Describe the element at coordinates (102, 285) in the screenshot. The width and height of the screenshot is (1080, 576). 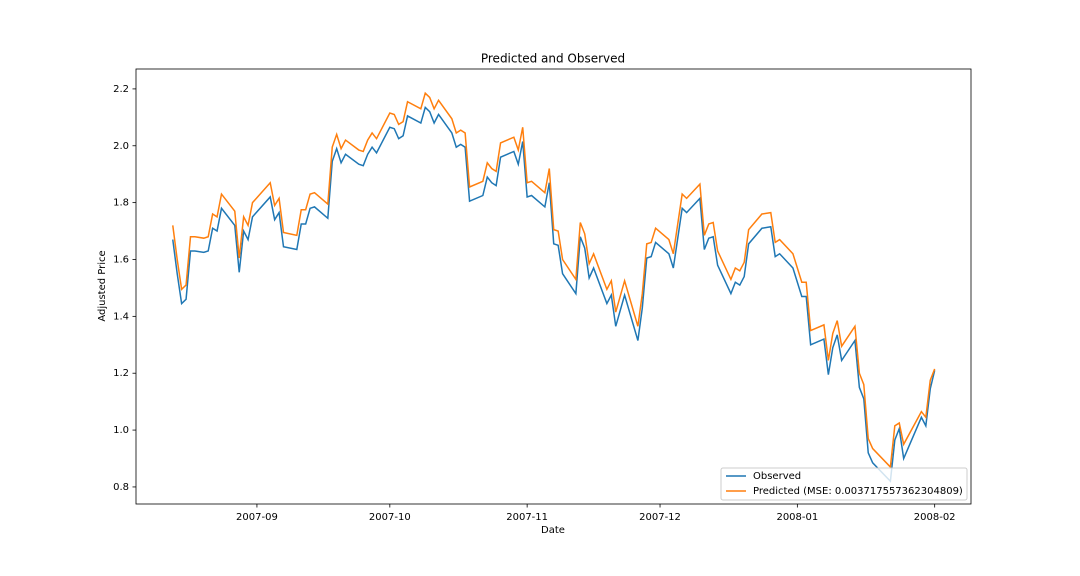
I see `y-axis-label: Adjusted Price` at that location.